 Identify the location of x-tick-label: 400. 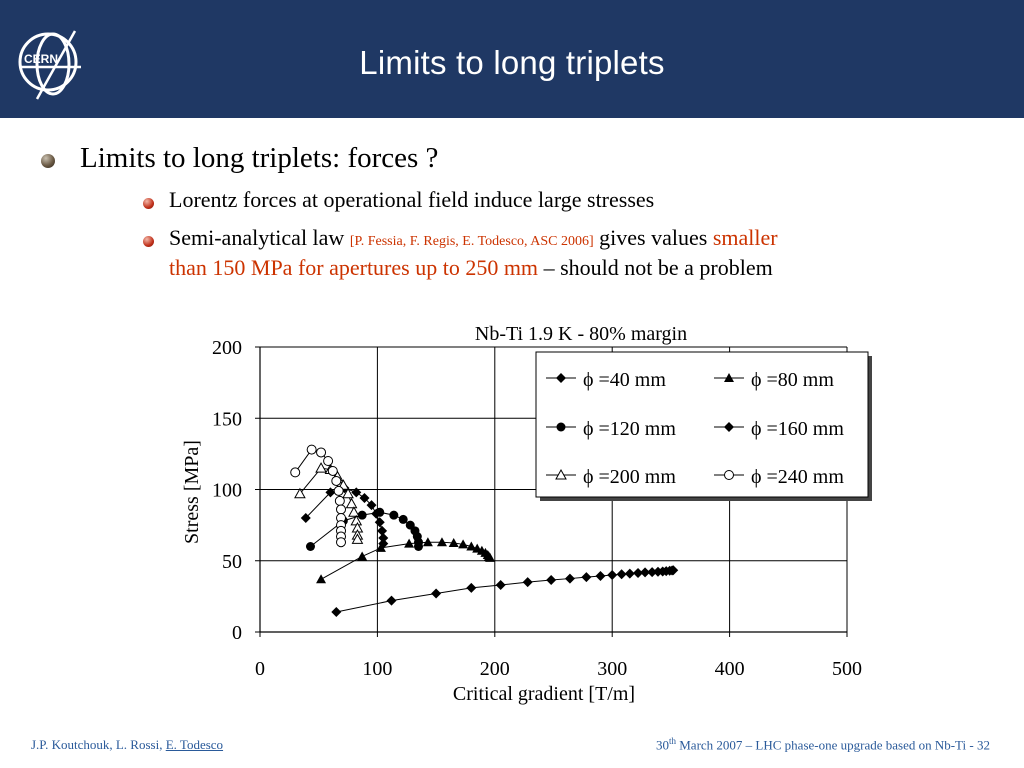
(730, 669).